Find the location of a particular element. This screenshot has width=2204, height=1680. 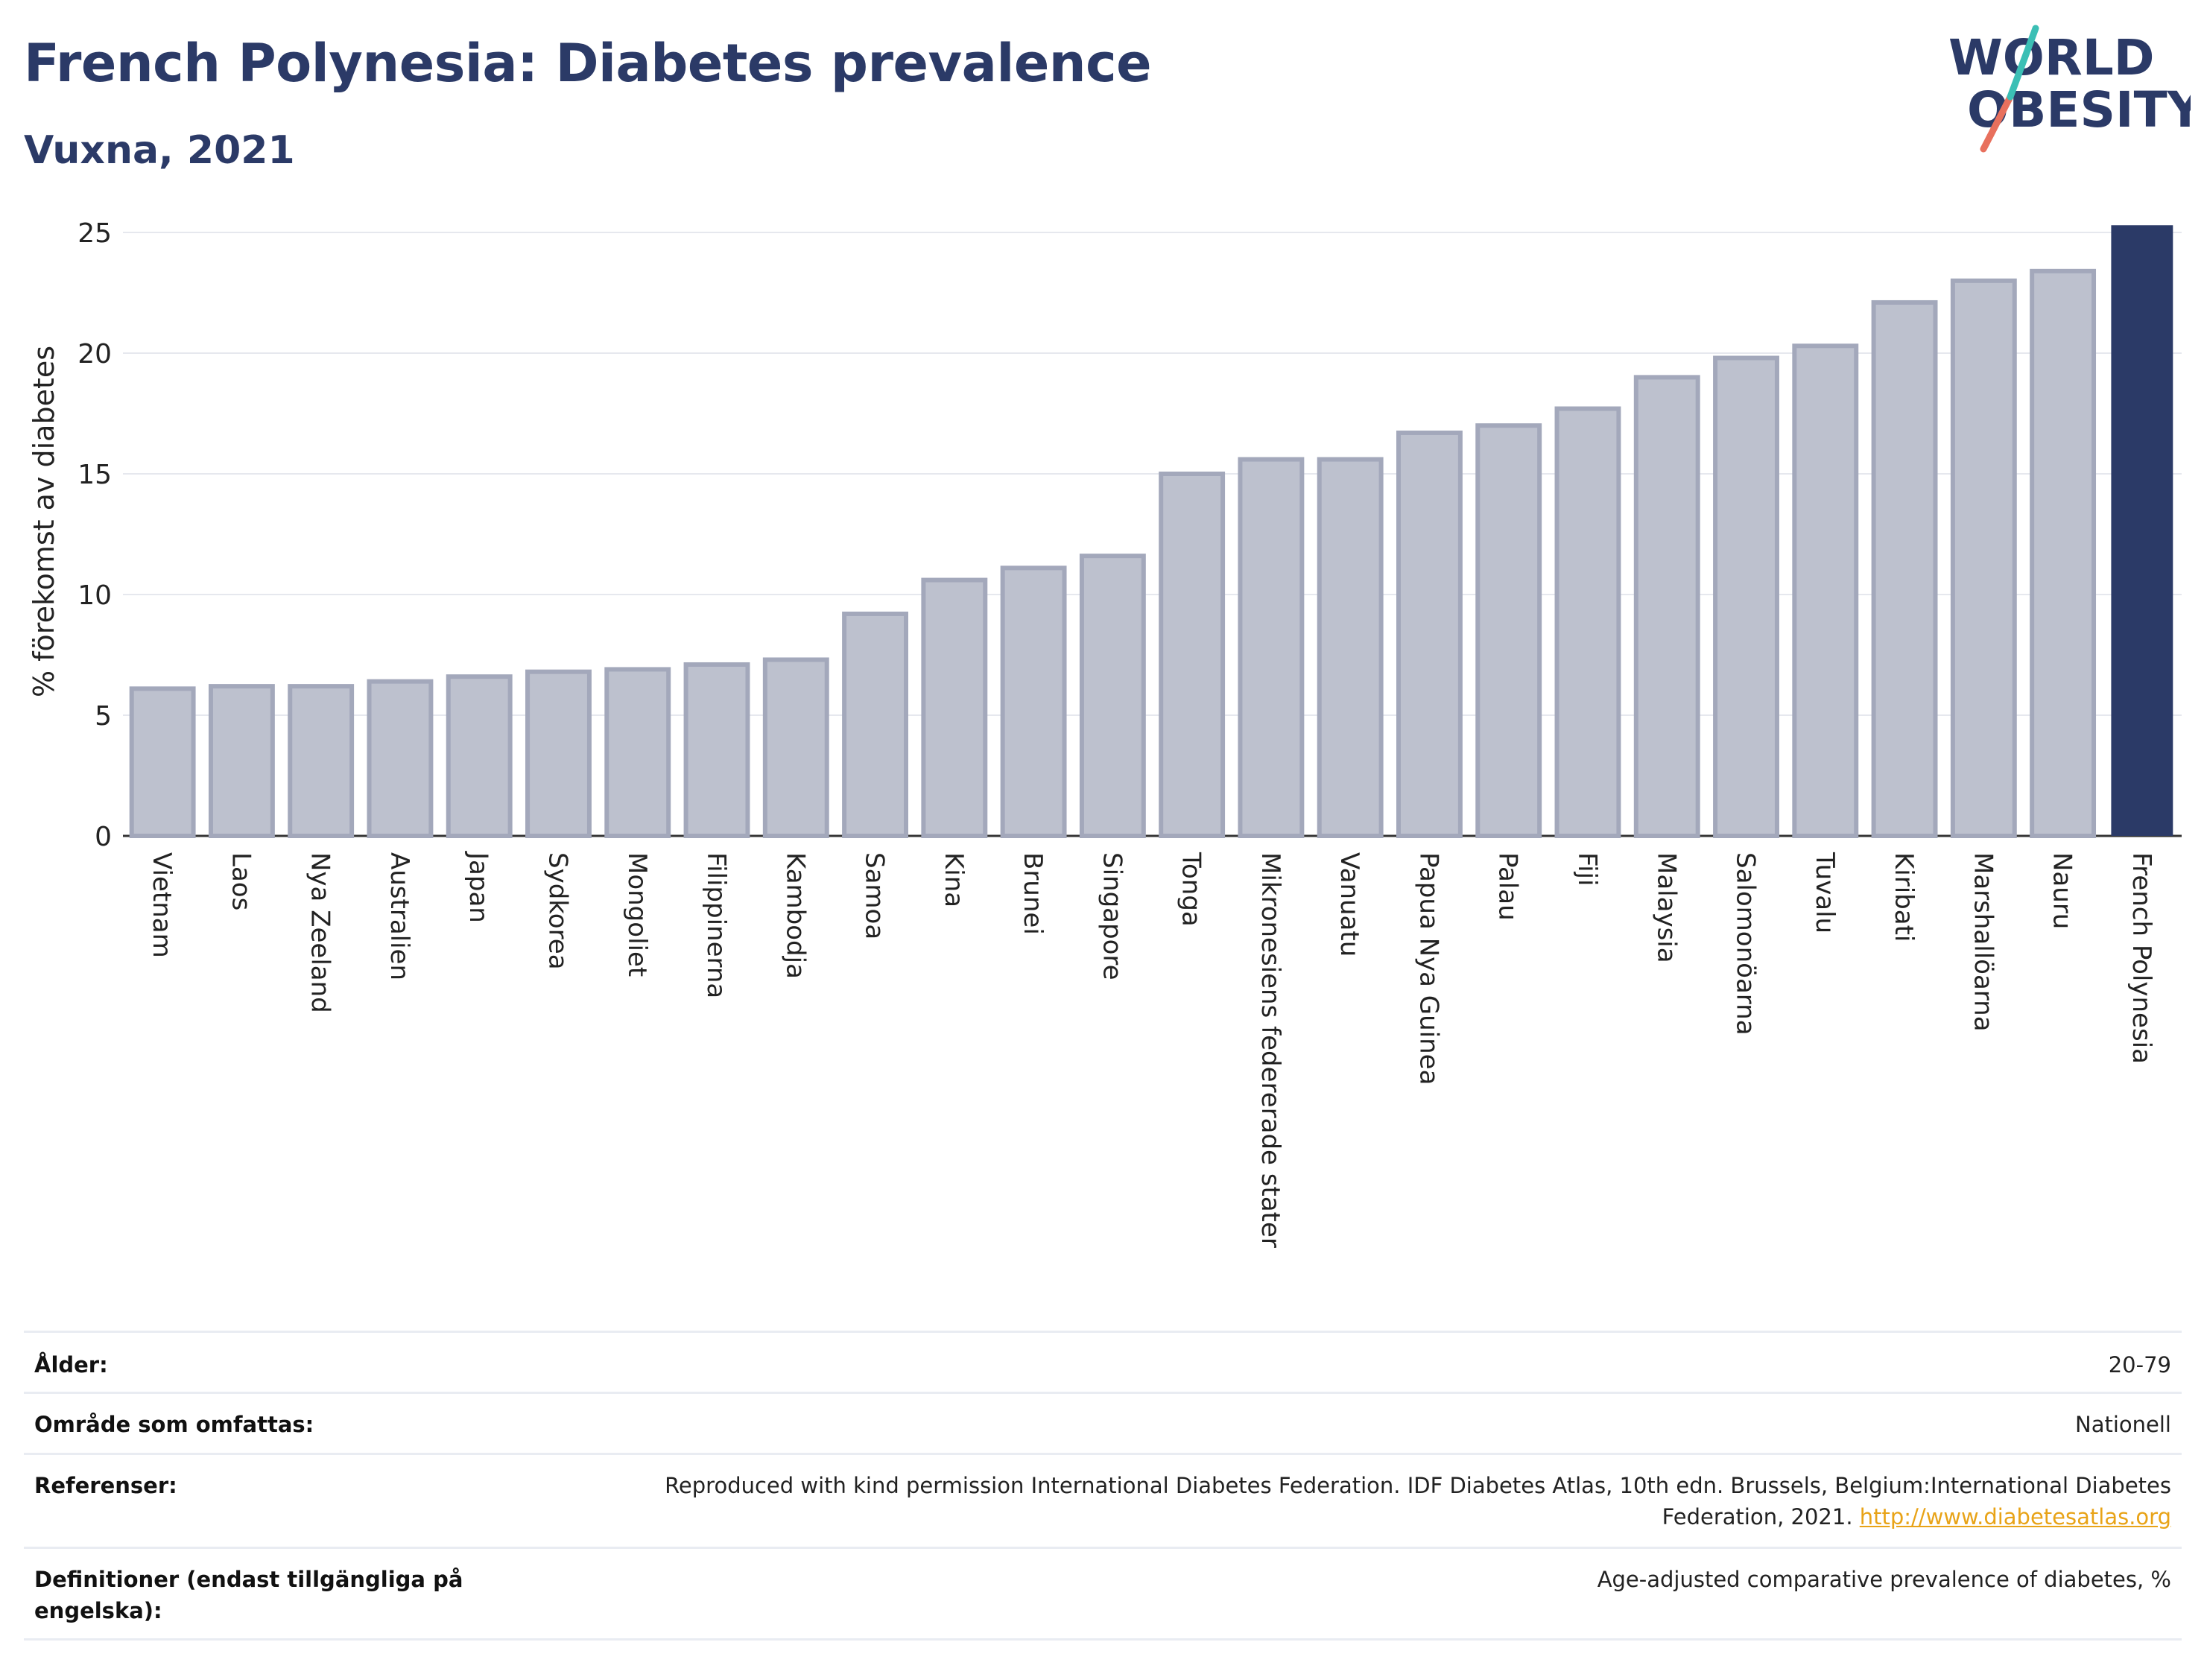

x-tick-label: Kambodja is located at coordinates (795, 915).